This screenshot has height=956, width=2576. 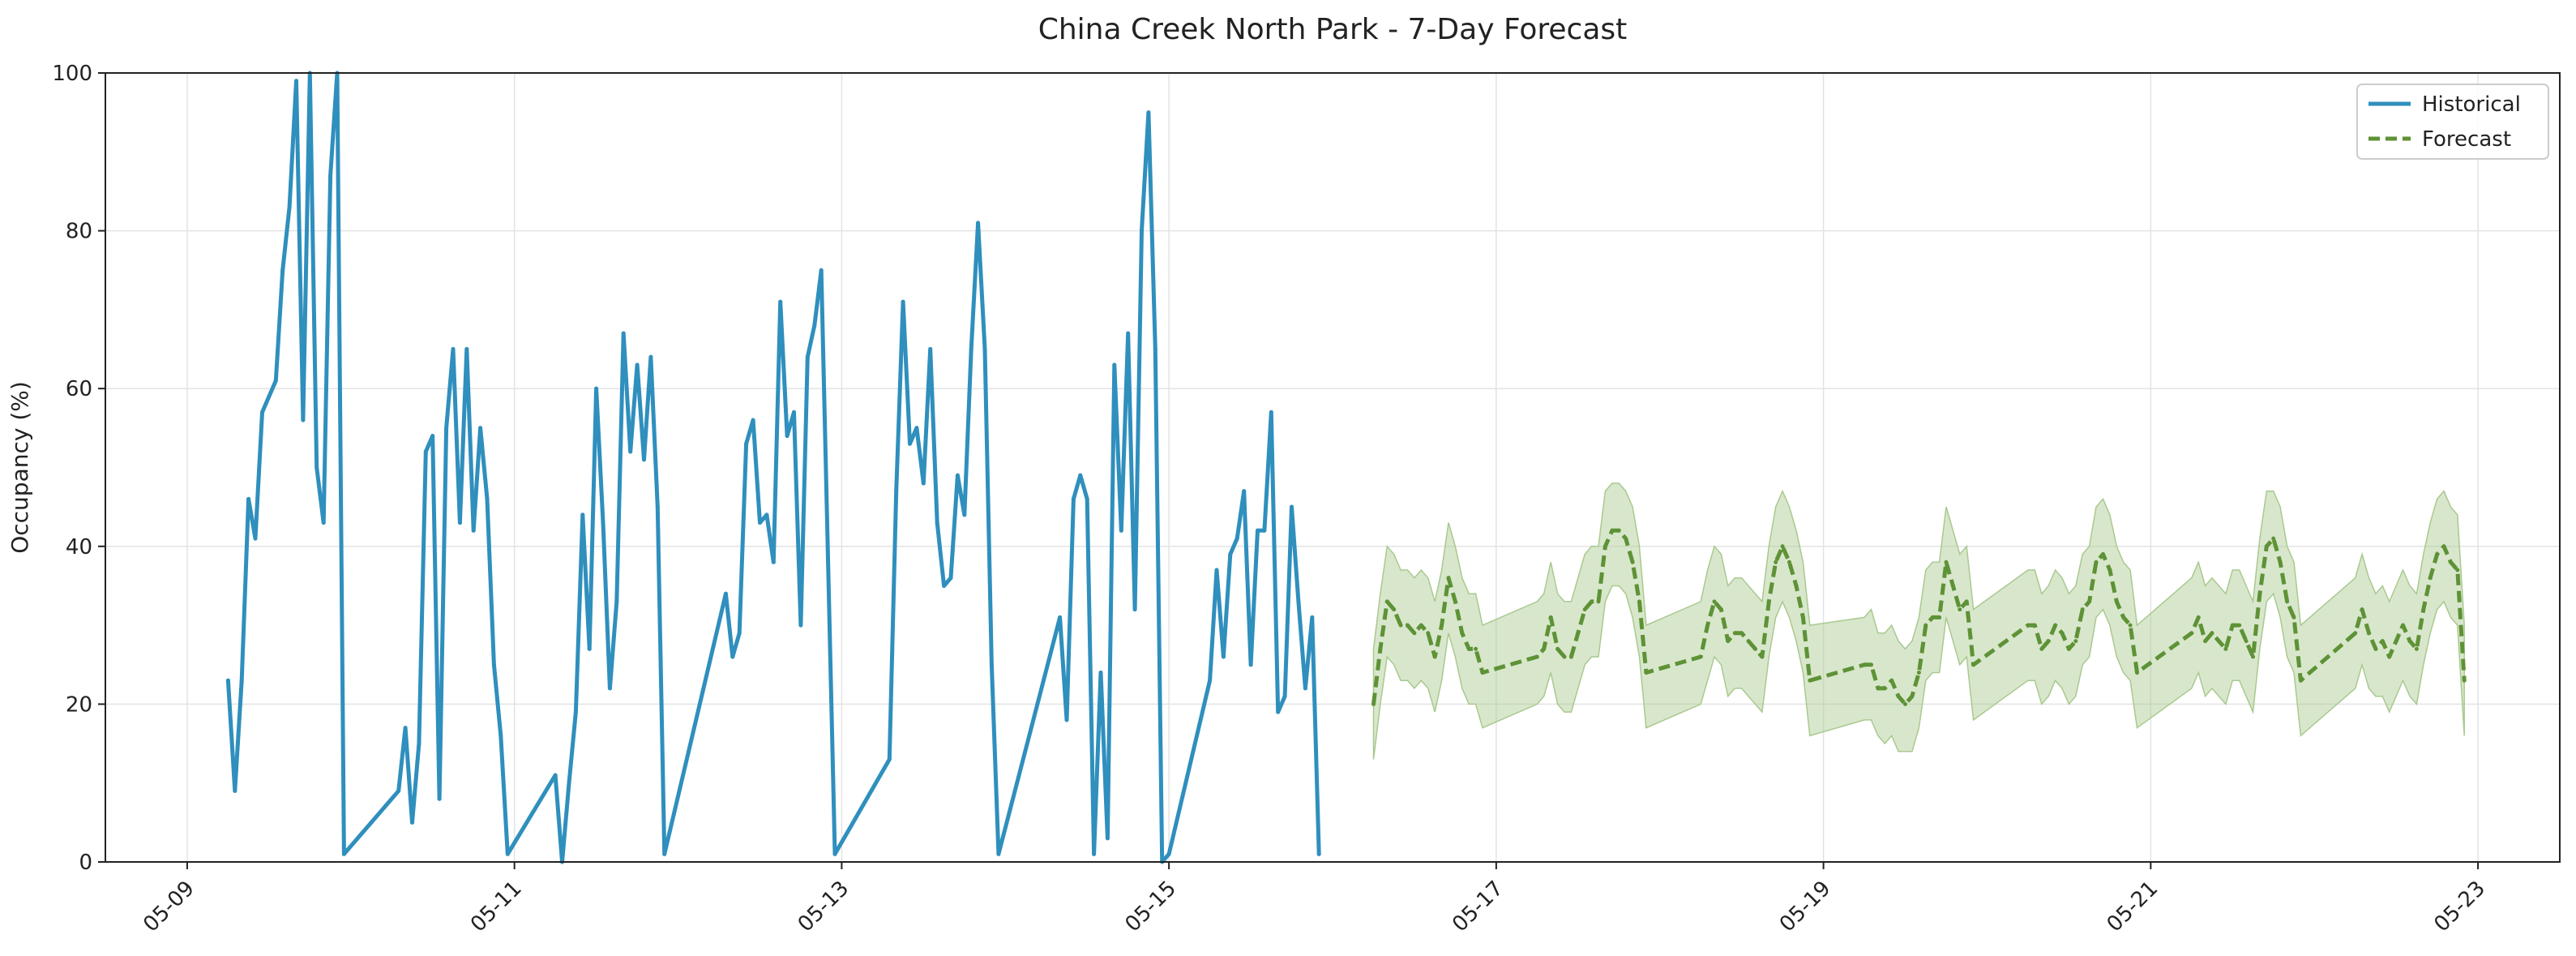 What do you see at coordinates (1333, 29) in the screenshot?
I see `chart-title: China Creek North Park - 7-Day Forecast` at bounding box center [1333, 29].